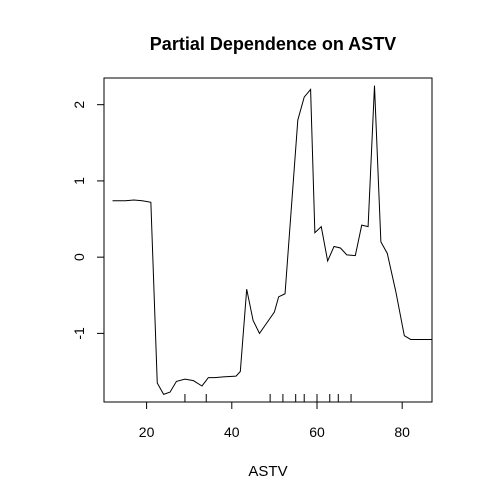  What do you see at coordinates (274, 421) in the screenshot?
I see `x-axis: 20 40 60 80` at bounding box center [274, 421].